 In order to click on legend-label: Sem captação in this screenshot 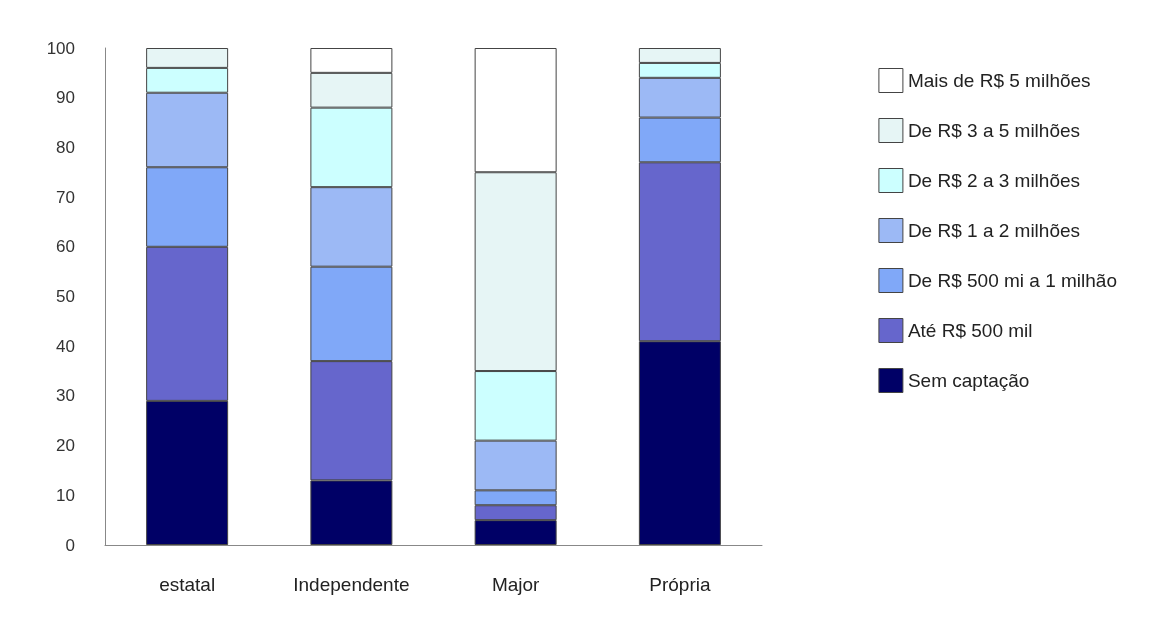, I will do `click(968, 380)`.